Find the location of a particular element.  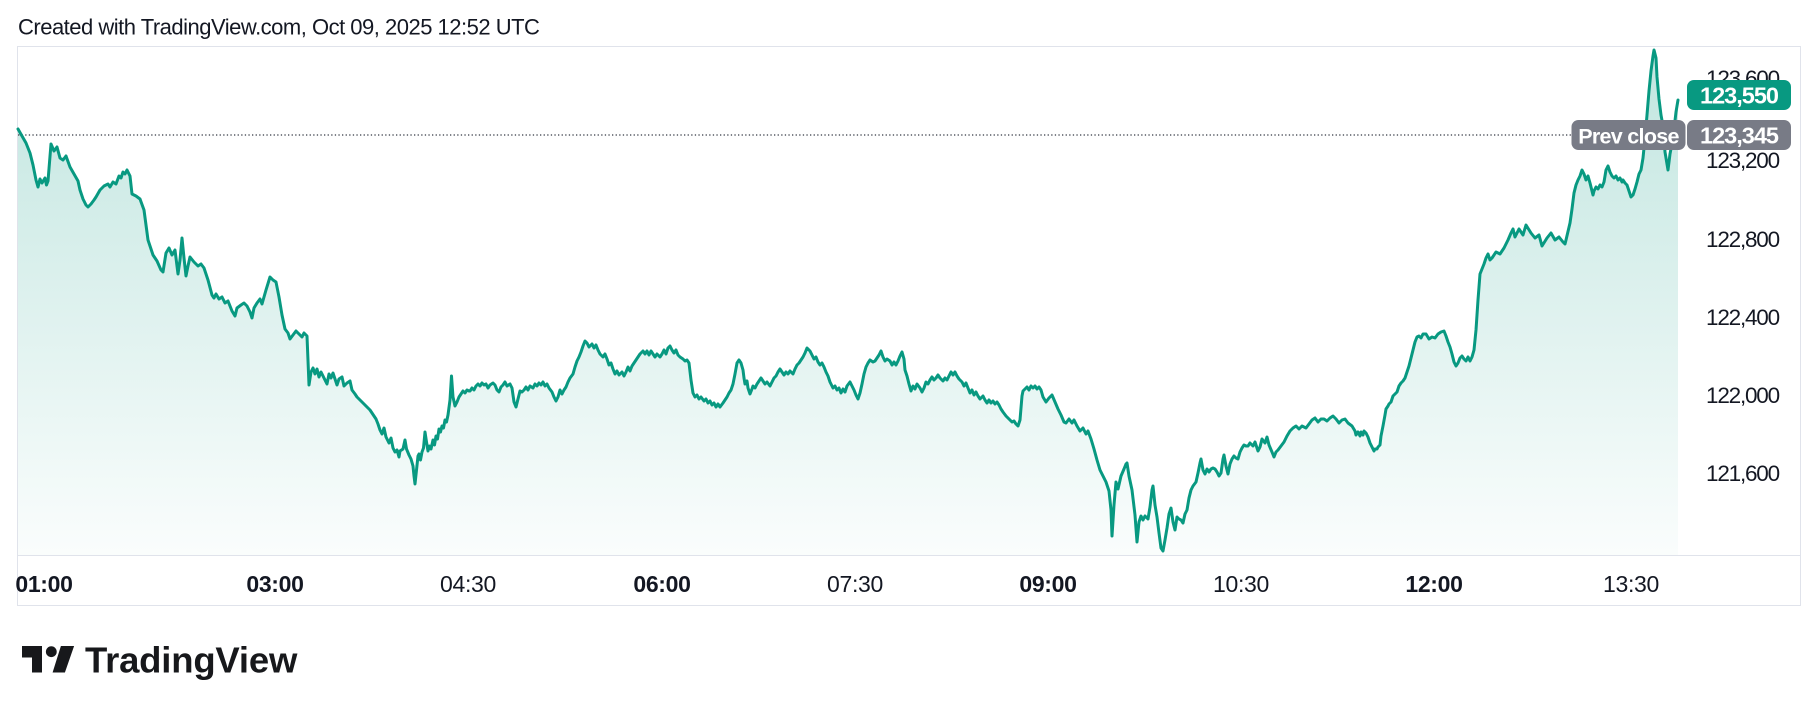

svg-text: 07:30 is located at coordinates (855, 584).